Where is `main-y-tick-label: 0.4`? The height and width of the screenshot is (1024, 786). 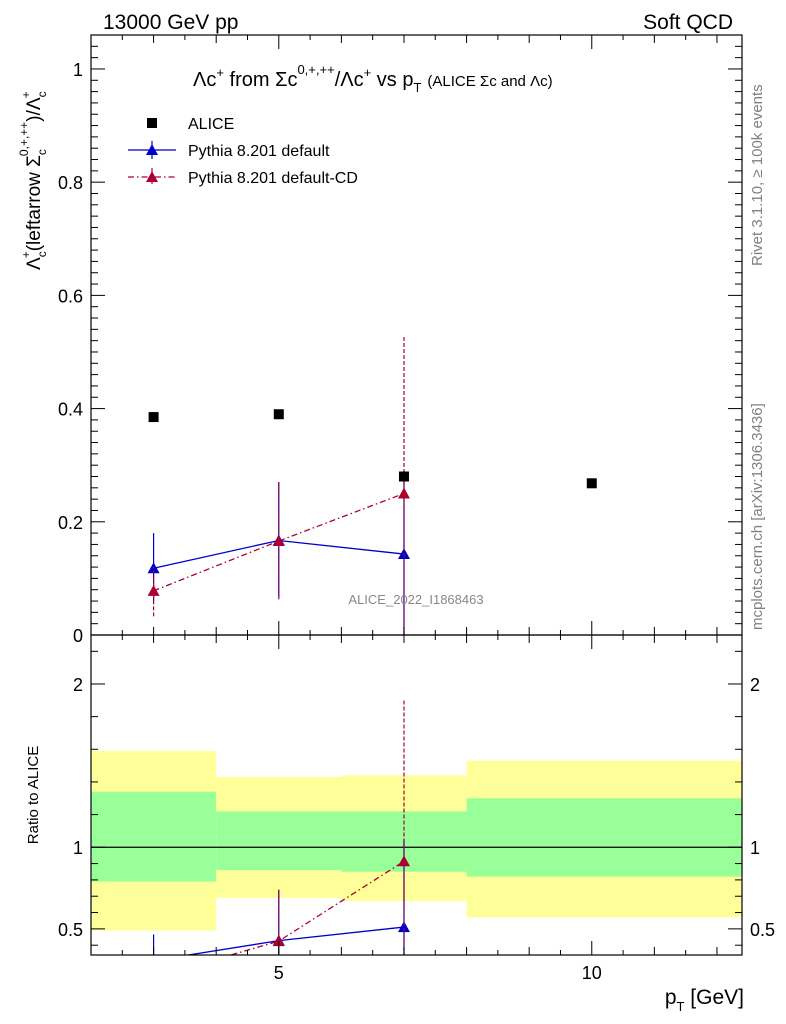
main-y-tick-label: 0.4 is located at coordinates (70, 410).